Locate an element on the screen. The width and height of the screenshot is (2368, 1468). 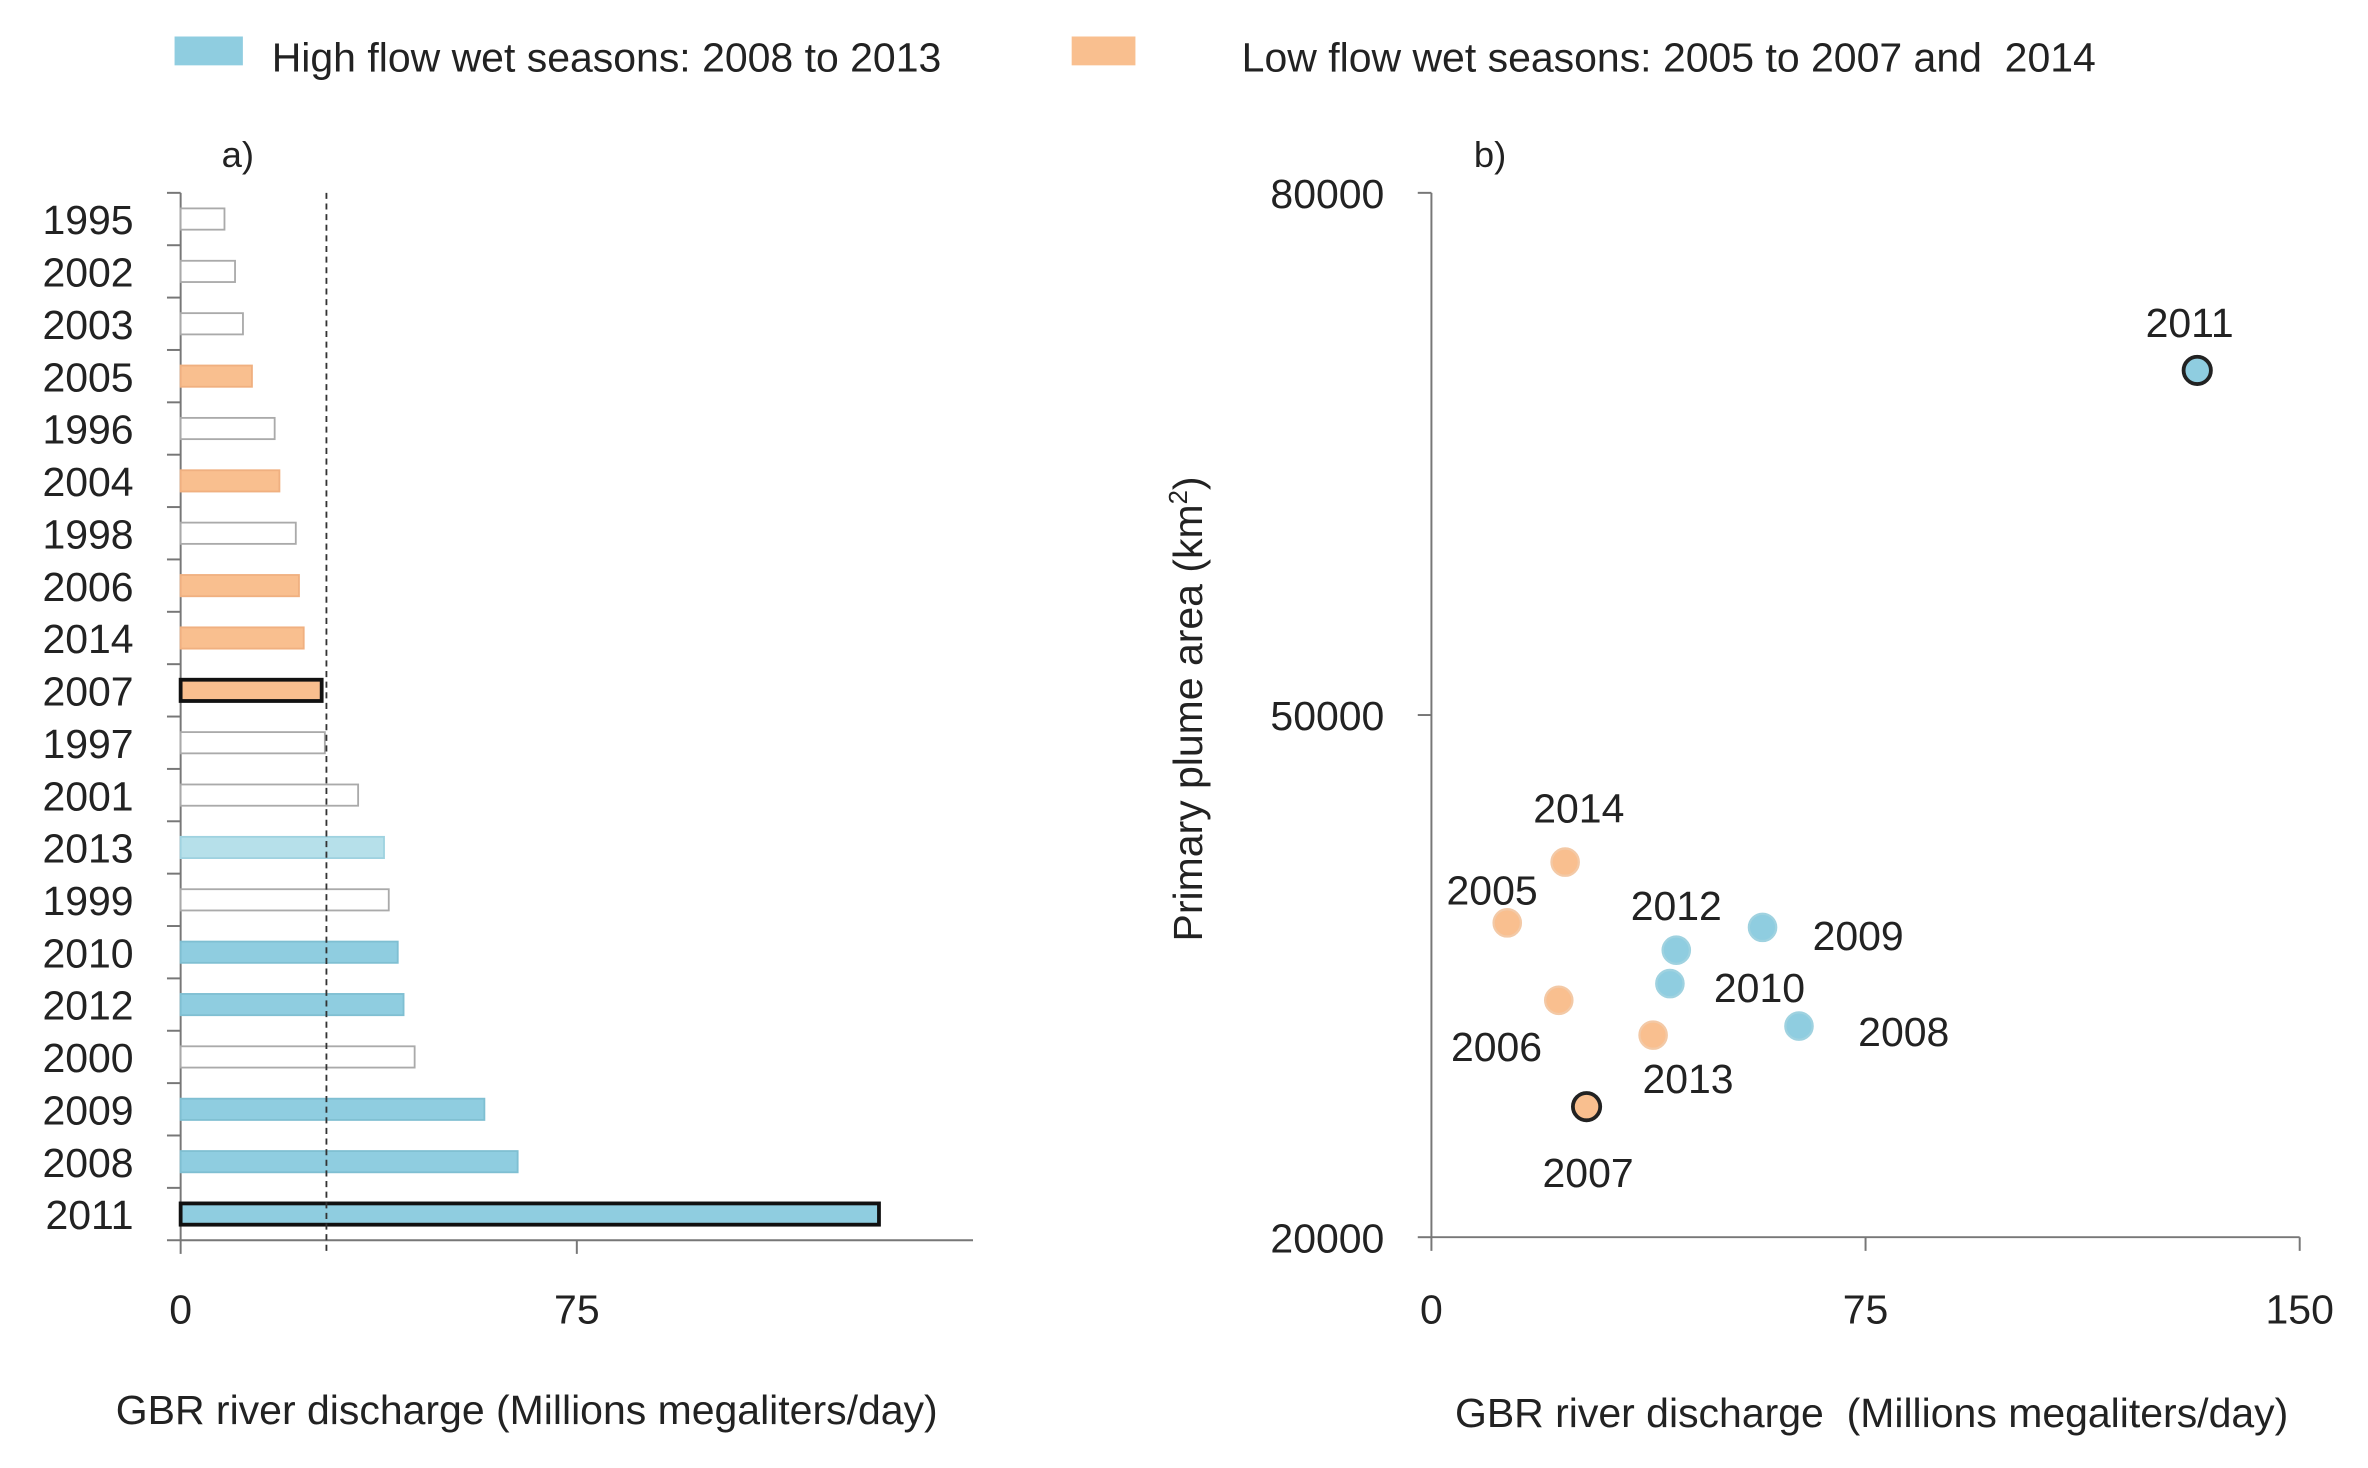
scatter-point-2006 is located at coordinates (1558, 1000).